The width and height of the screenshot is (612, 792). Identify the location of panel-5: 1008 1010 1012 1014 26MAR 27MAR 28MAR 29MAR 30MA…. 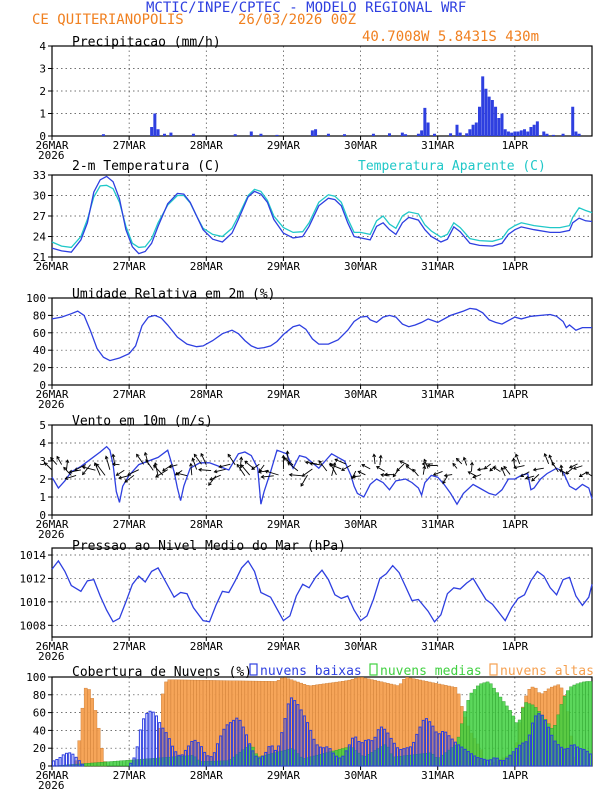
(306, 601).